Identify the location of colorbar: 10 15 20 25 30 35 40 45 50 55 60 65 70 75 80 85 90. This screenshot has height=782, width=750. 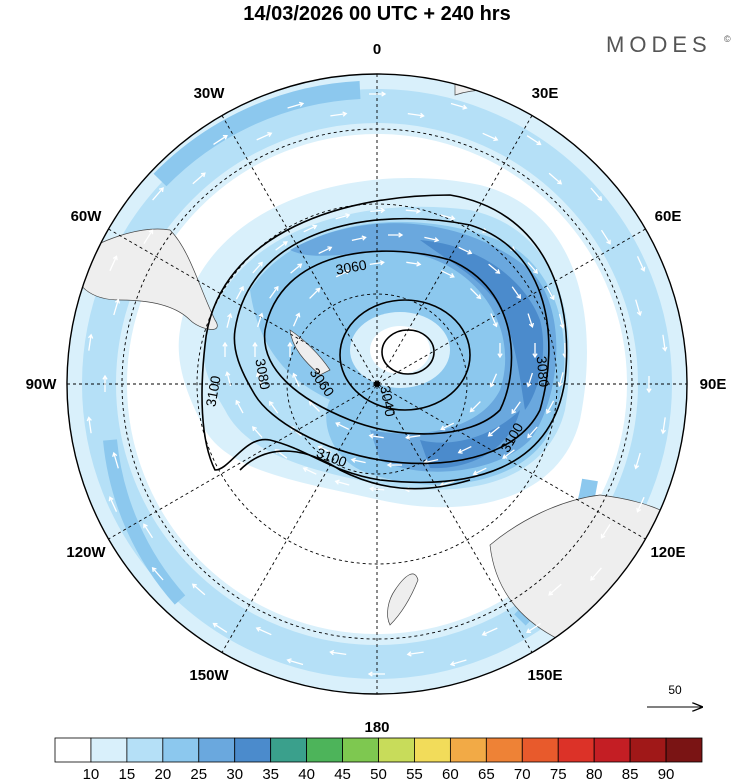
(378, 759).